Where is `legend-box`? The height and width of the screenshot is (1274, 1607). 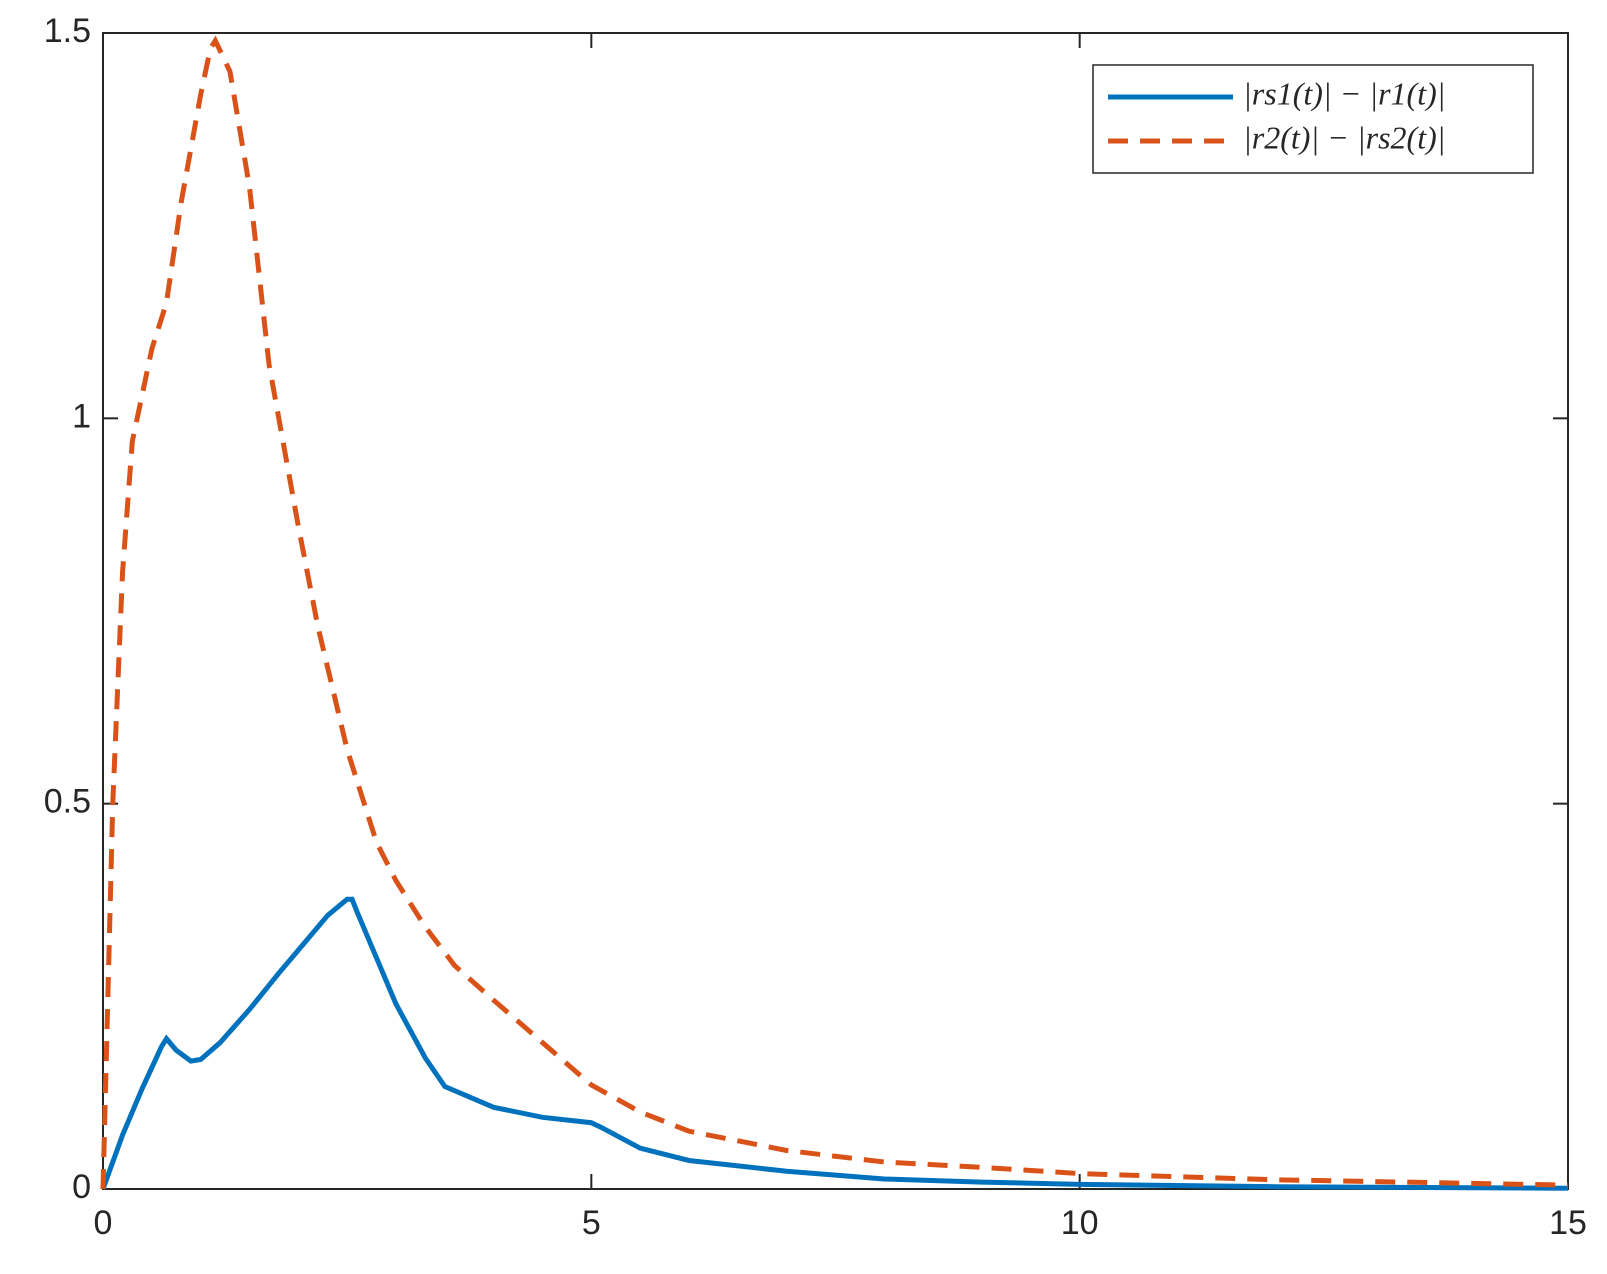
legend-box is located at coordinates (1313, 119).